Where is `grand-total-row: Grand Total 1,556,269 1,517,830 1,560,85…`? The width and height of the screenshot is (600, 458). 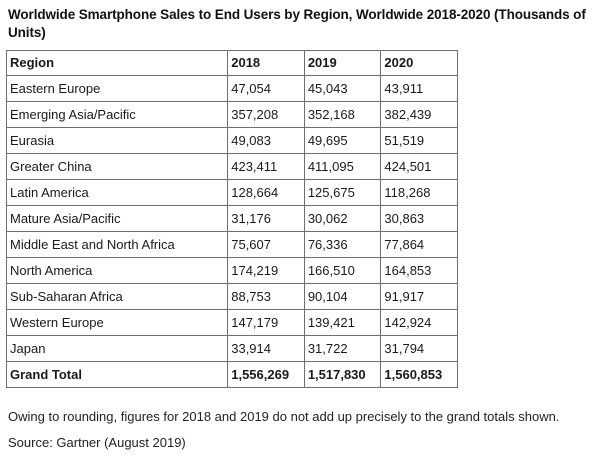
grand-total-row: Grand Total 1,556,269 1,517,830 1,560,85… is located at coordinates (231, 374).